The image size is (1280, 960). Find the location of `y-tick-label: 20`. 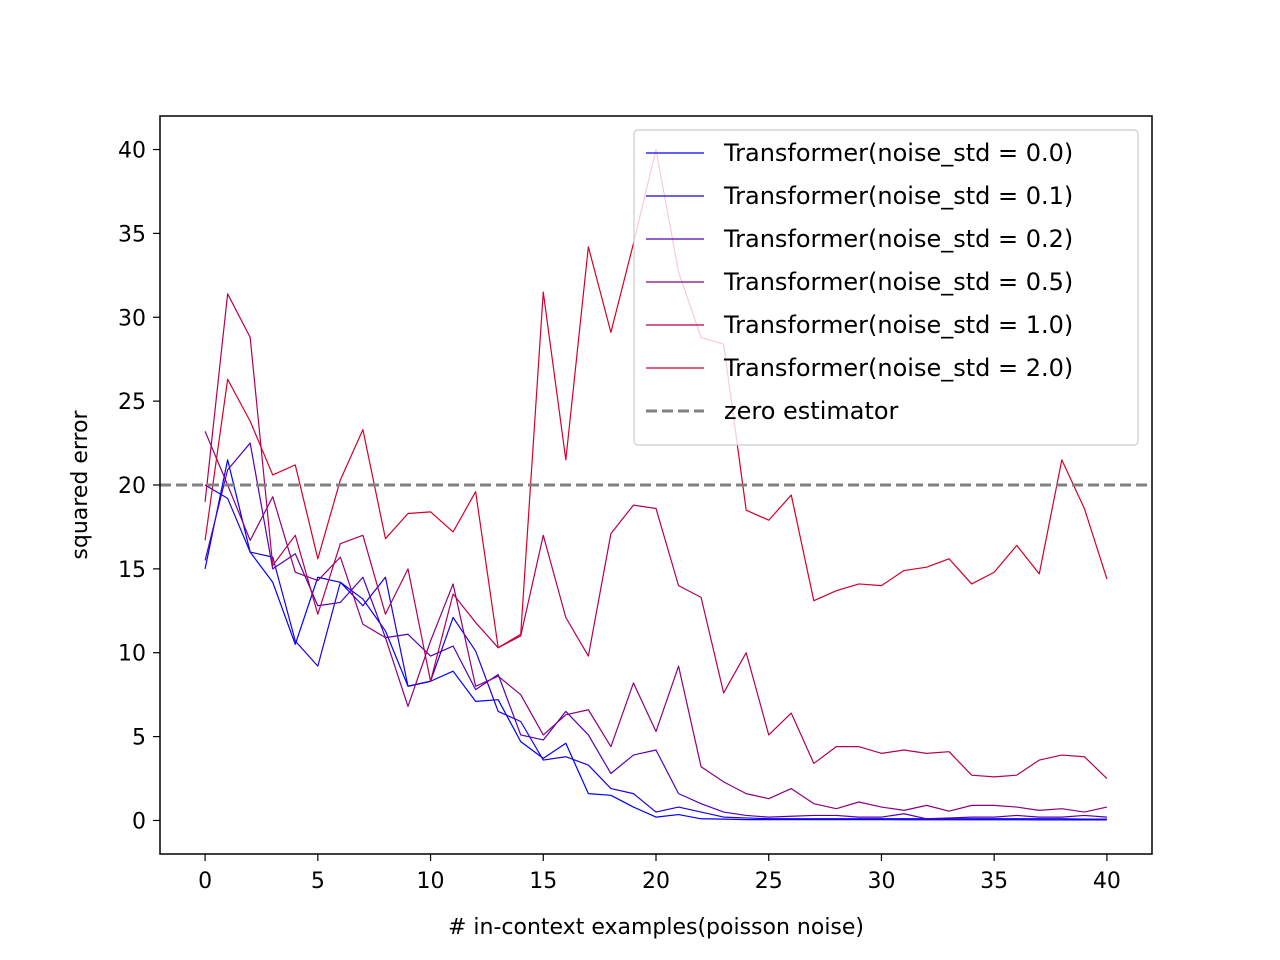

y-tick-label: 20 is located at coordinates (132, 486).